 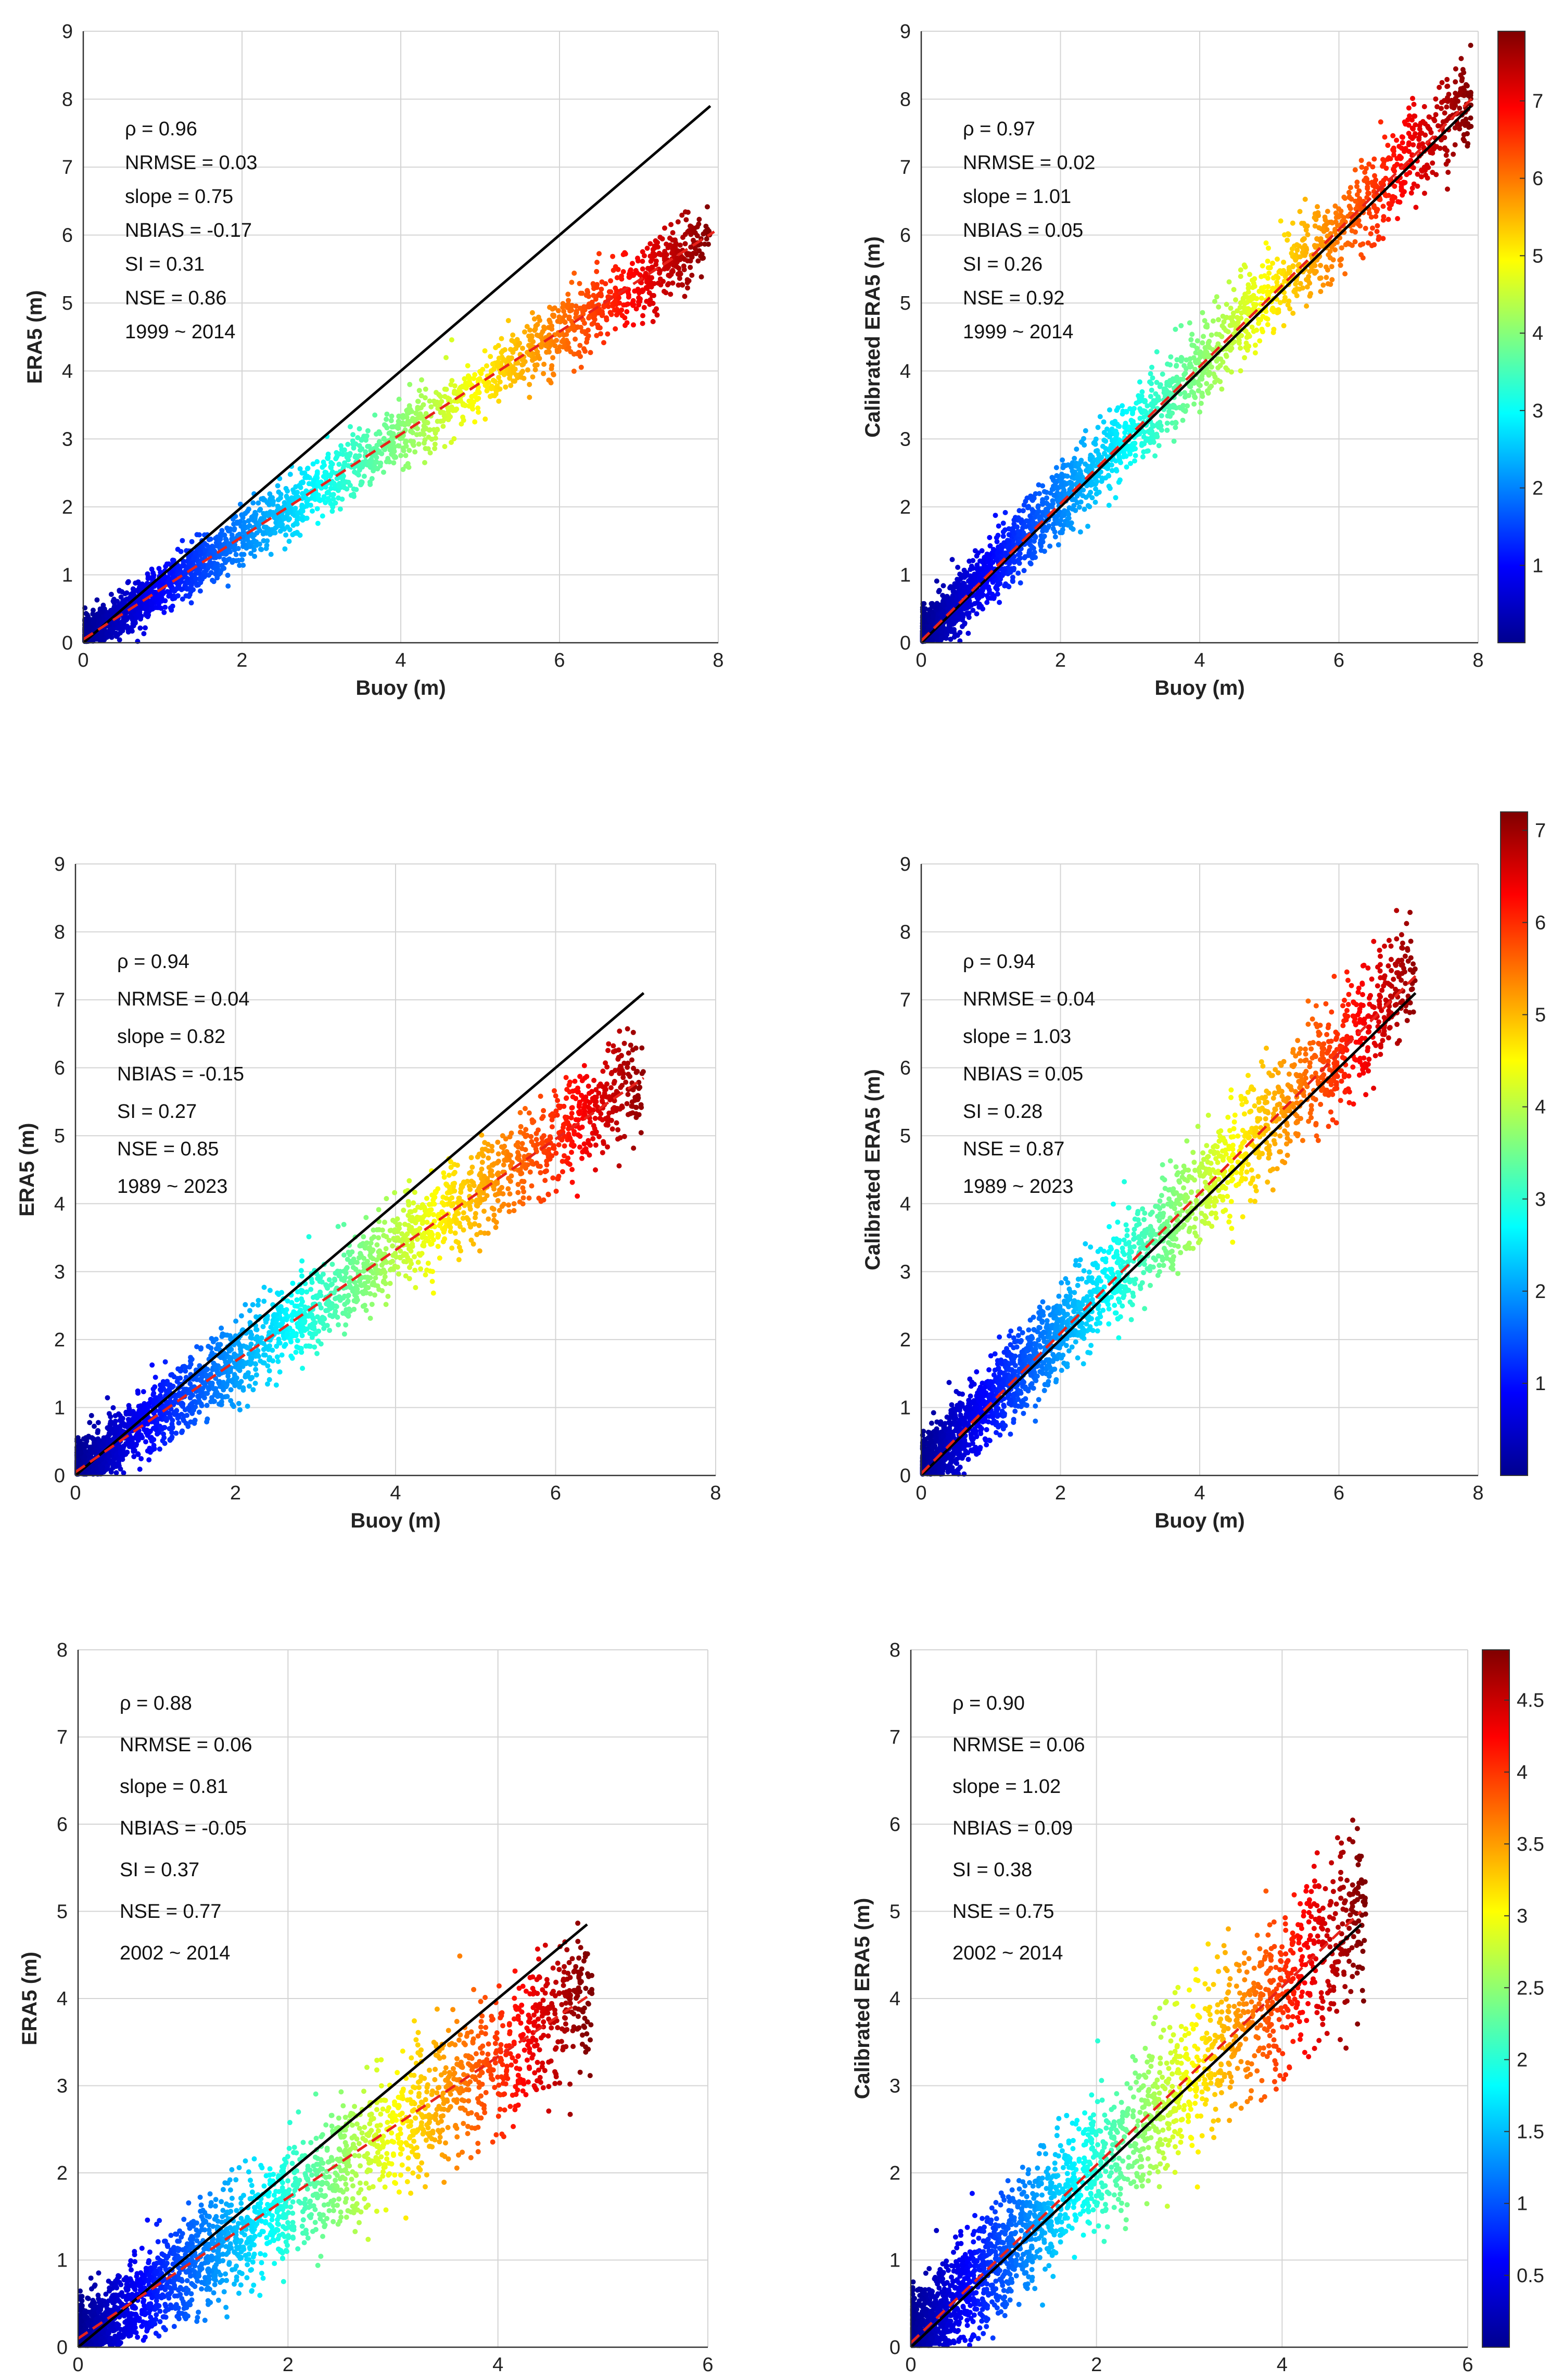 What do you see at coordinates (67, 643) in the screenshot?
I see `y-tick-label: 0` at bounding box center [67, 643].